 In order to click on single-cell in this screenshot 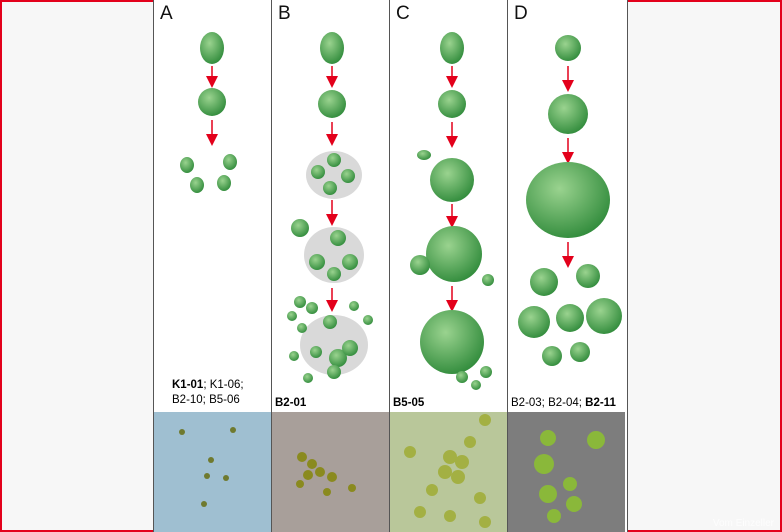, I will do `click(212, 48)`.